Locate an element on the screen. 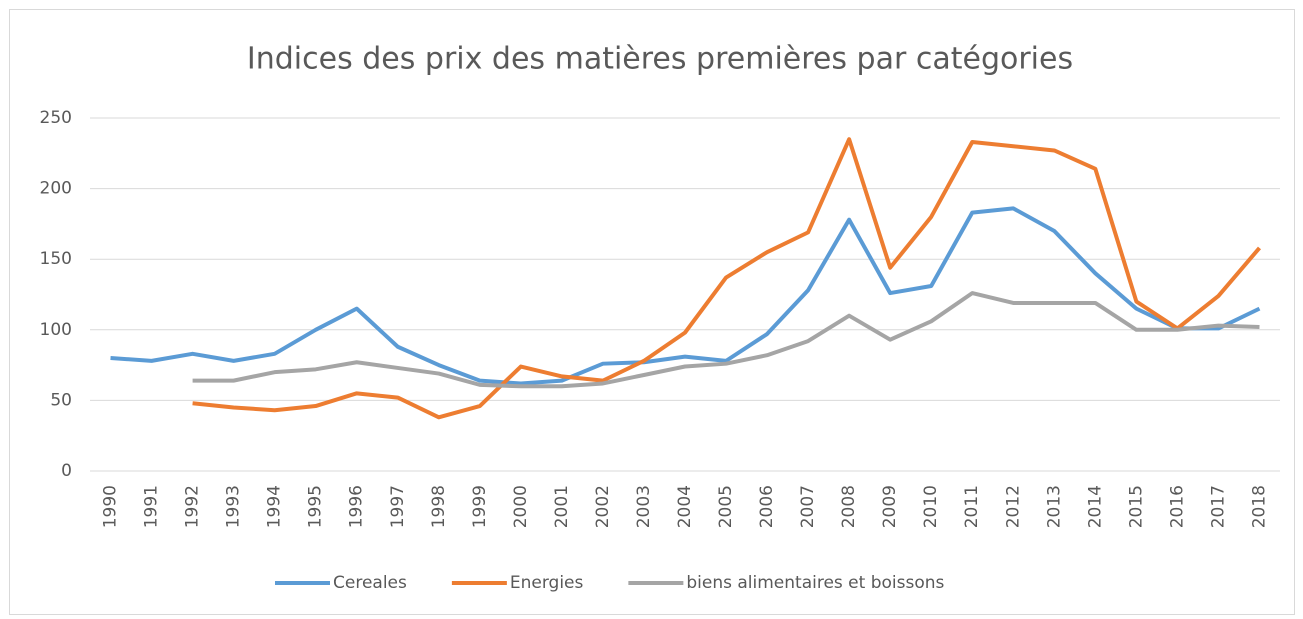  x-tick-label: 1994 is located at coordinates (275, 506).